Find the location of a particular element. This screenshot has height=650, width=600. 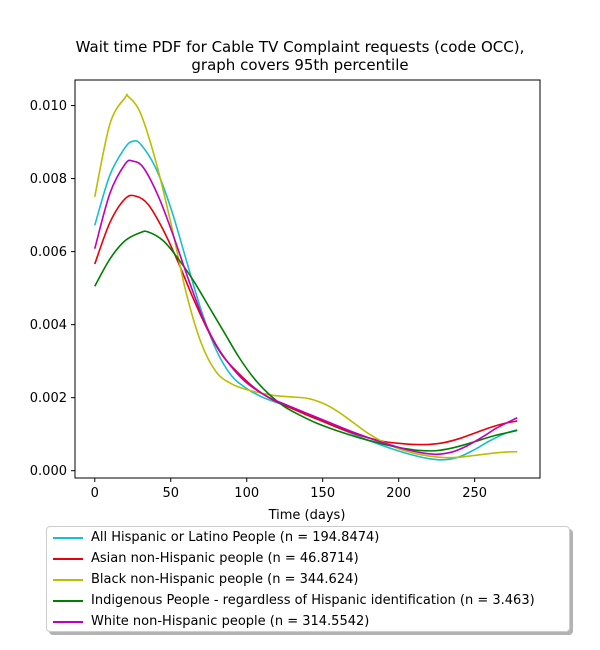

chart-title-line2: graph covers 95th percentile is located at coordinates (300, 65).